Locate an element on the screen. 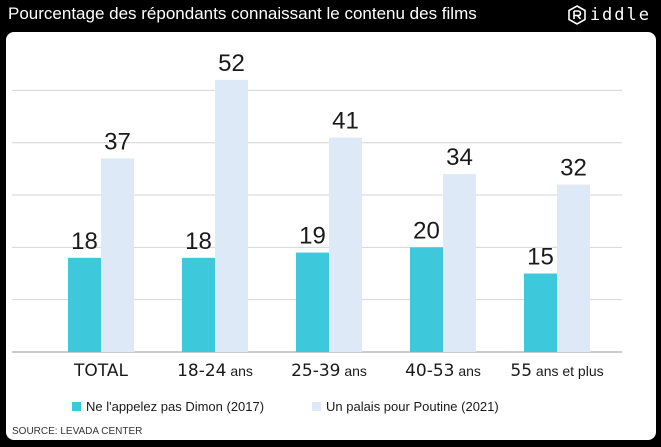  data-label: 52 is located at coordinates (231, 63).